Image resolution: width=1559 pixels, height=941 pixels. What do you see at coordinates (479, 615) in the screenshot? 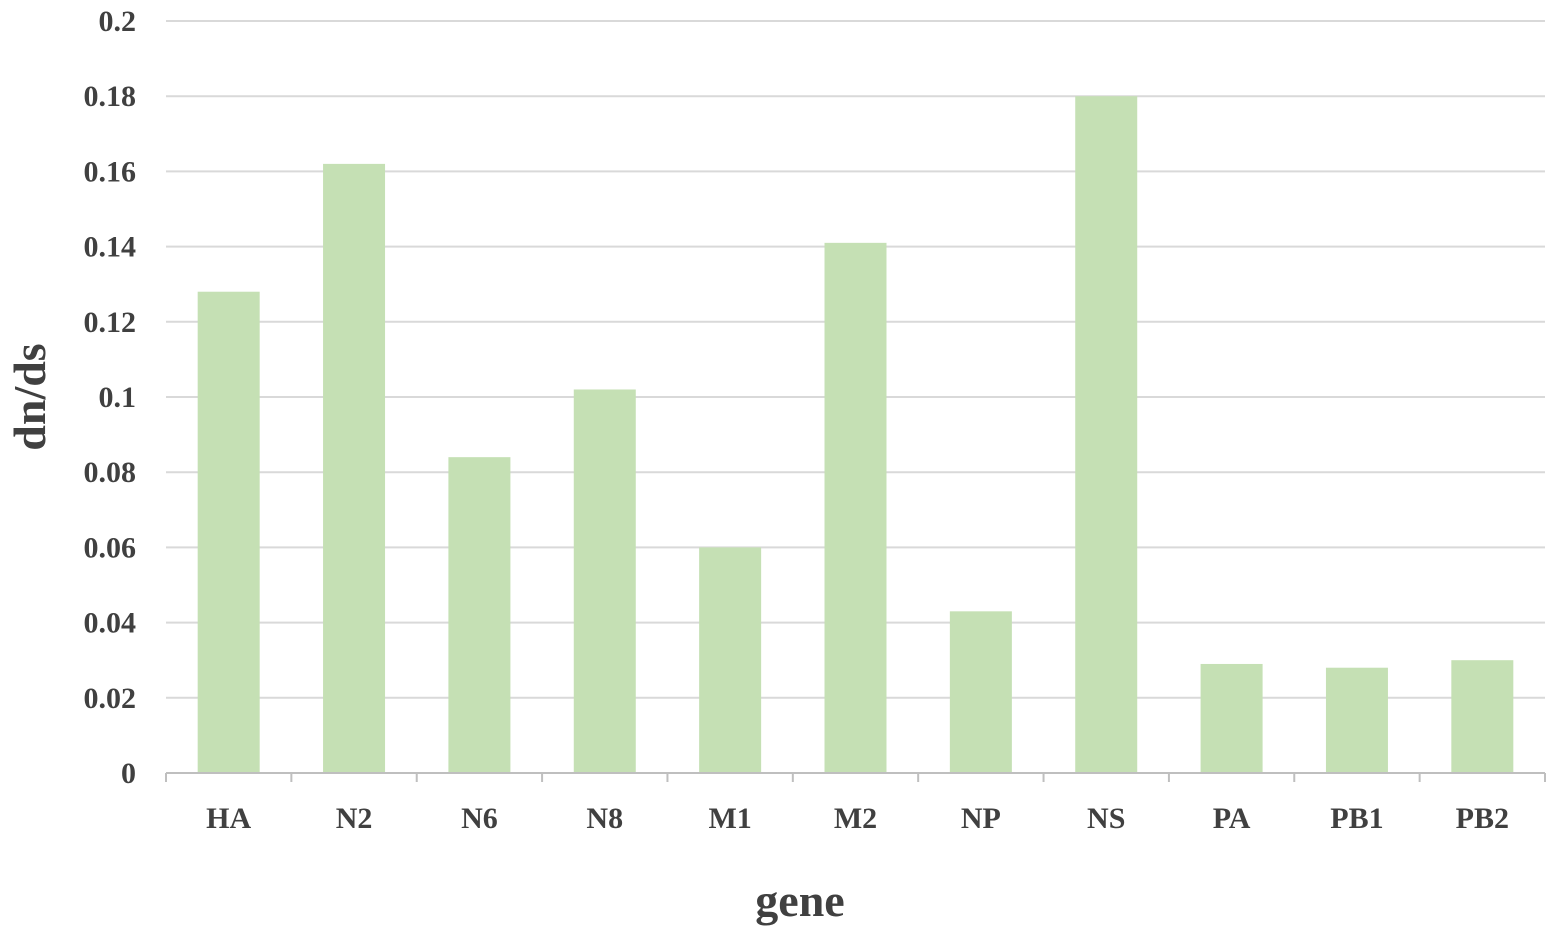
I see `bar-n6` at bounding box center [479, 615].